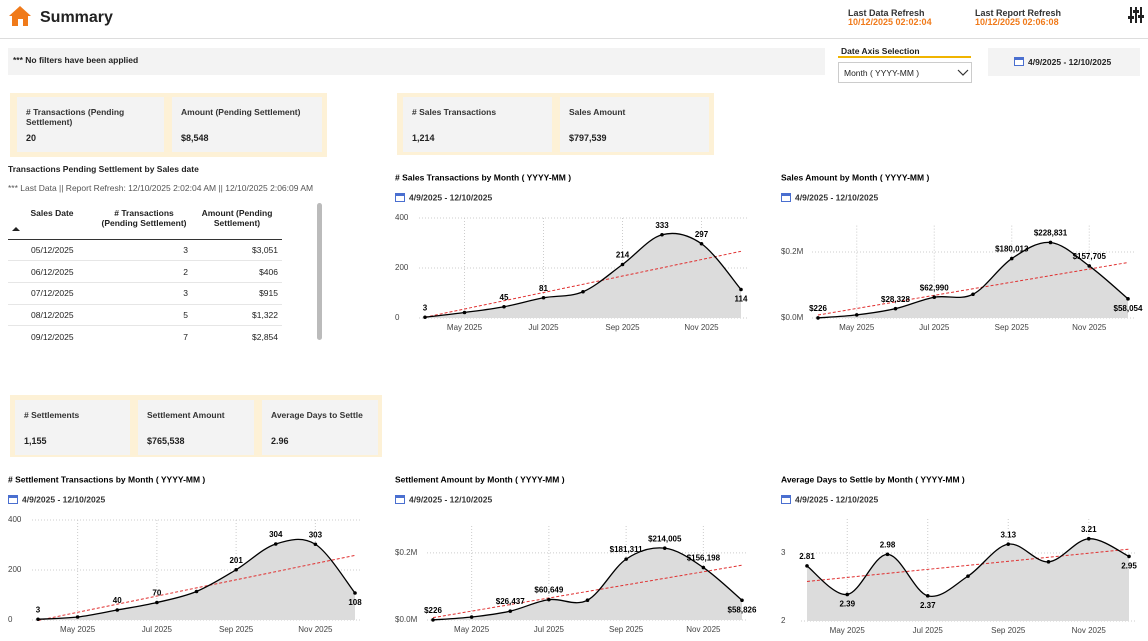 This screenshot has width=1148, height=641. Describe the element at coordinates (480, 479) in the screenshot. I see `chart-title: Settlement Amount by Month ( YYYY-MM )` at that location.